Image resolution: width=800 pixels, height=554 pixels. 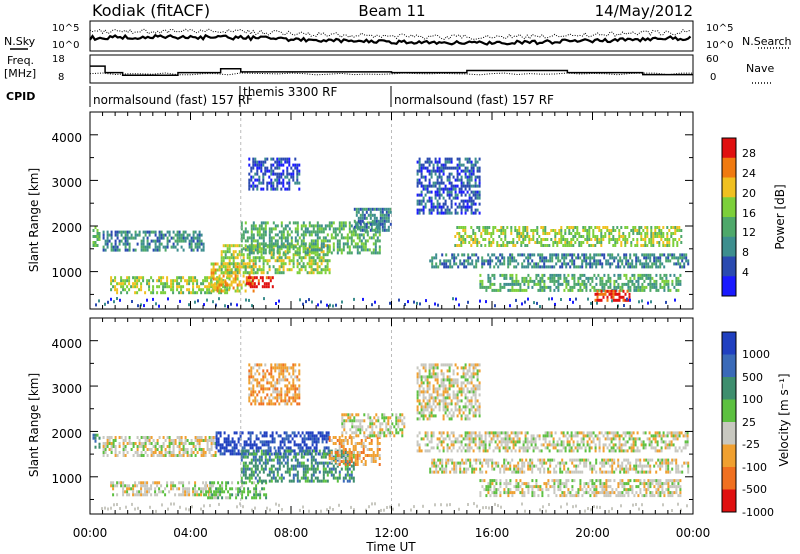 What do you see at coordinates (390, 39) in the screenshot?
I see `noise-sky-trace` at bounding box center [390, 39].